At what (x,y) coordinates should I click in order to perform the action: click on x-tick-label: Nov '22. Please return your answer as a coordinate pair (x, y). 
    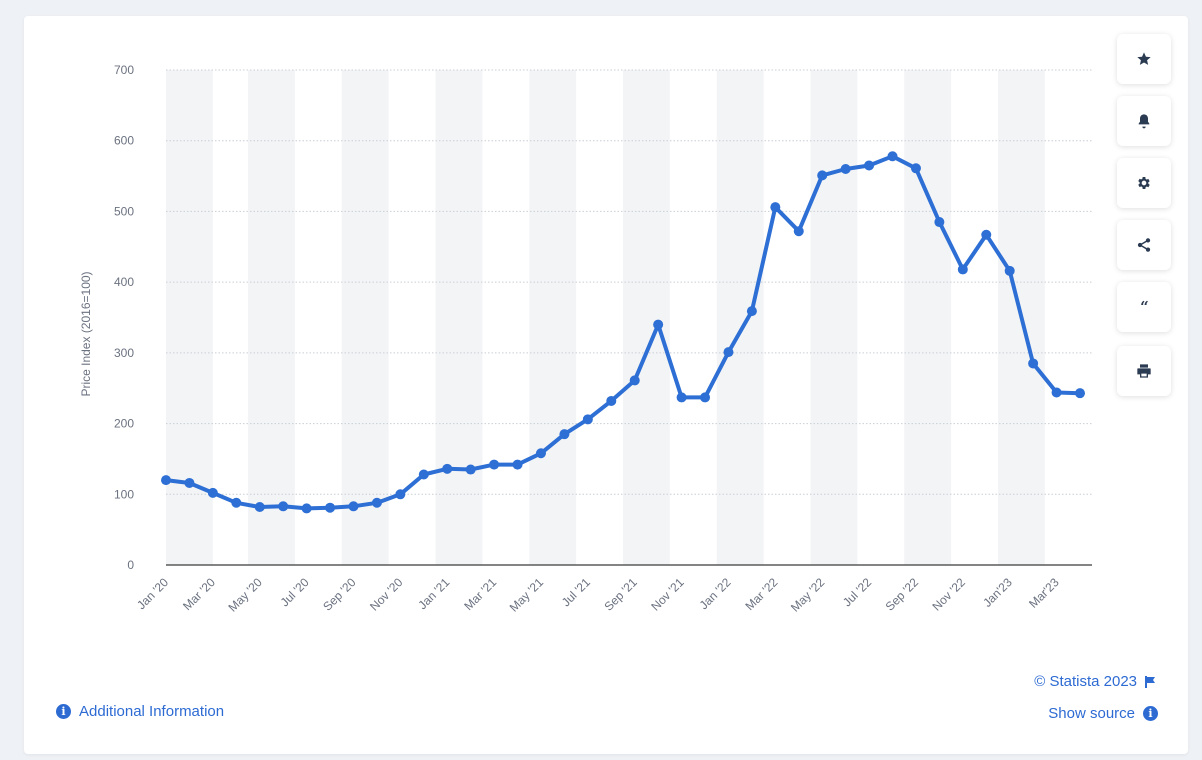
    Looking at the image, I should click on (949, 594).